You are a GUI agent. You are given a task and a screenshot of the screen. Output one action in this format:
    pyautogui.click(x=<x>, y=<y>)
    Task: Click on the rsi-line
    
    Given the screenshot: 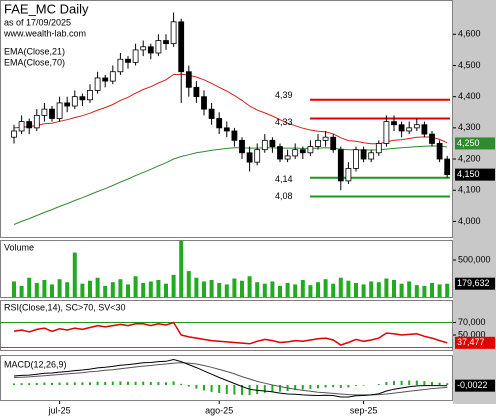 What is the action you would take?
    pyautogui.click(x=230, y=333)
    